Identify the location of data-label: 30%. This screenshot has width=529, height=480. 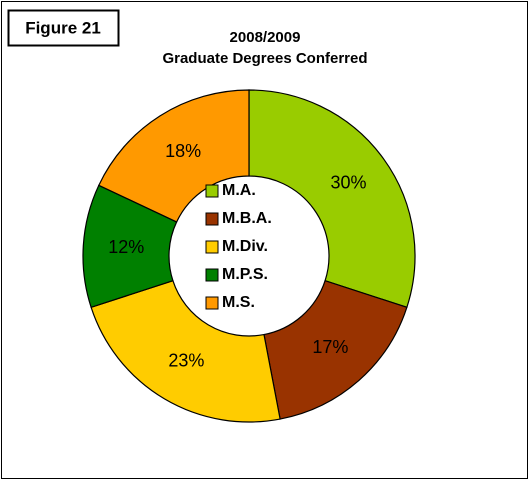
(348, 182).